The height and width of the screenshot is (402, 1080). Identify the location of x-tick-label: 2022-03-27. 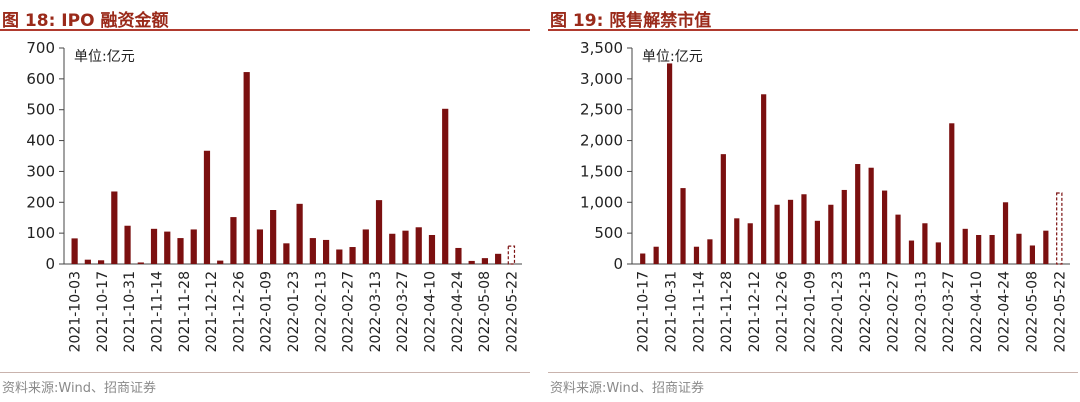
(403, 311).